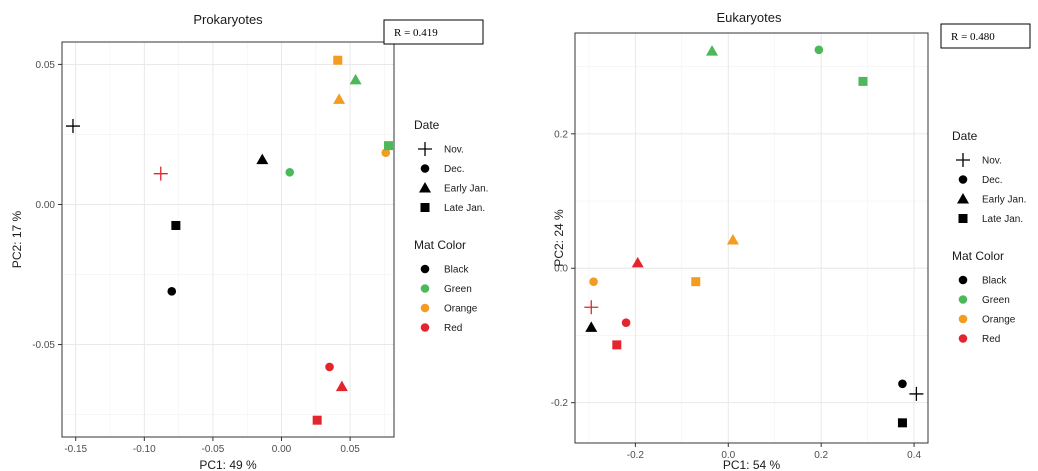 Image resolution: width=1038 pixels, height=471 pixels. What do you see at coordinates (561, 269) in the screenshot?
I see `y-tick-label: 0.0` at bounding box center [561, 269].